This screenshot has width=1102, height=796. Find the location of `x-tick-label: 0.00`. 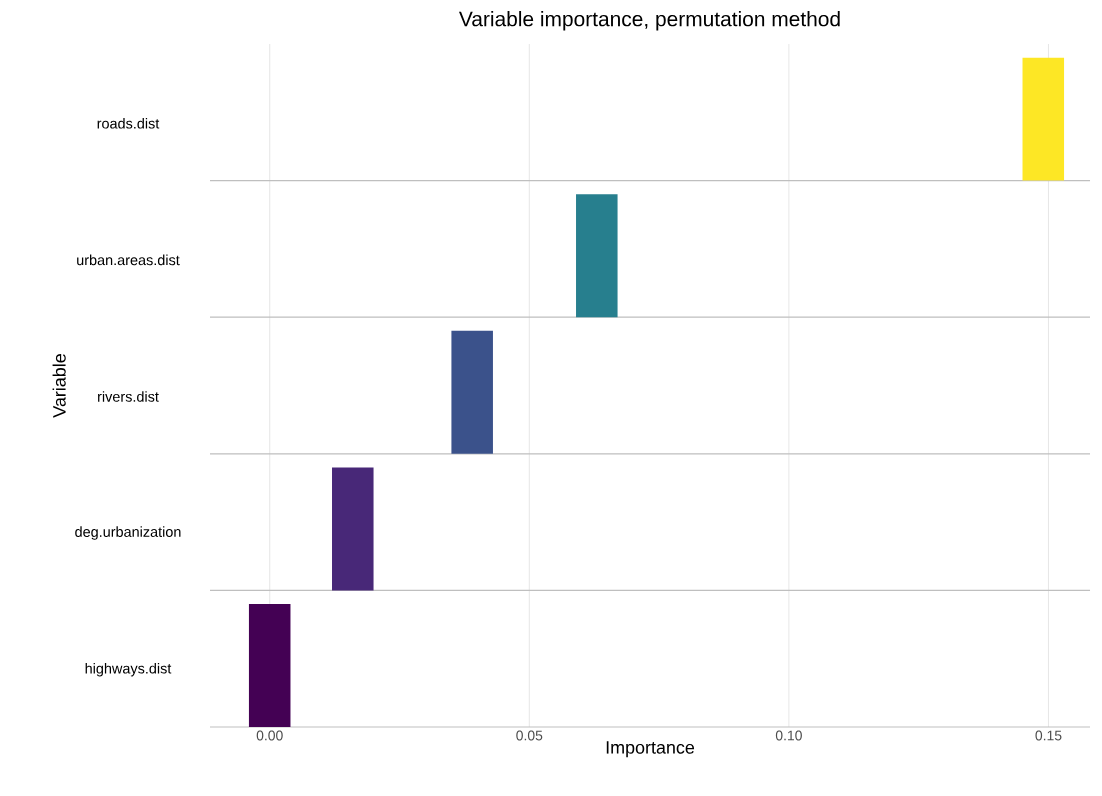

x-tick-label: 0.00 is located at coordinates (269, 735).